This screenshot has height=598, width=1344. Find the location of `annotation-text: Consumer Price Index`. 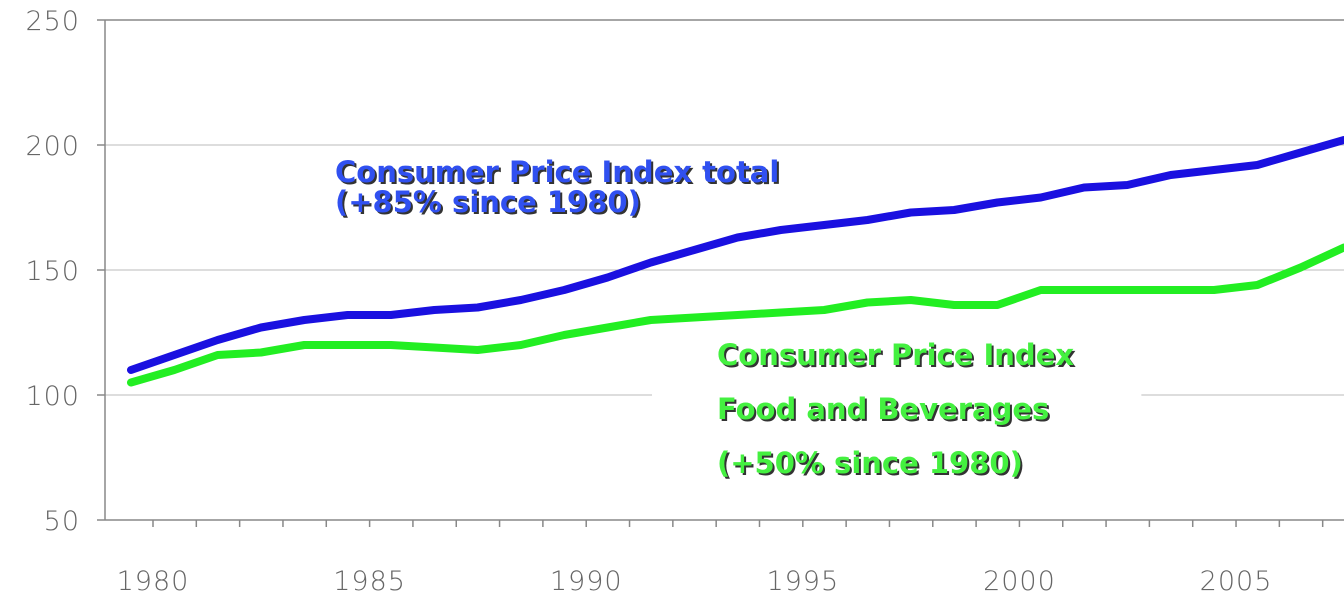

annotation-text: Consumer Price Index is located at coordinates (895, 355).